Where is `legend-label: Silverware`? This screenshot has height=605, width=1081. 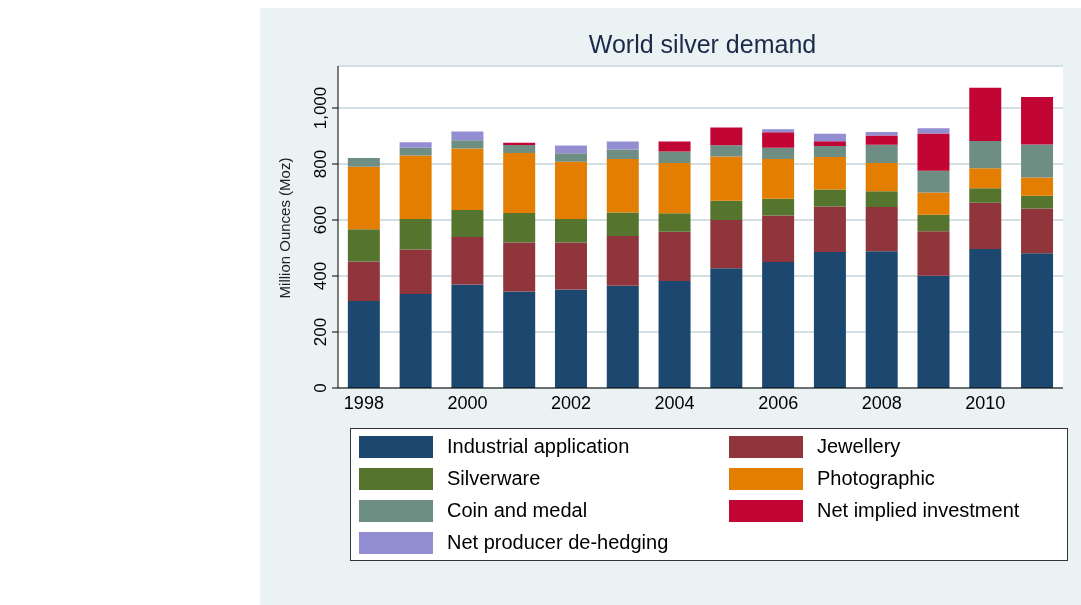 legend-label: Silverware is located at coordinates (494, 478).